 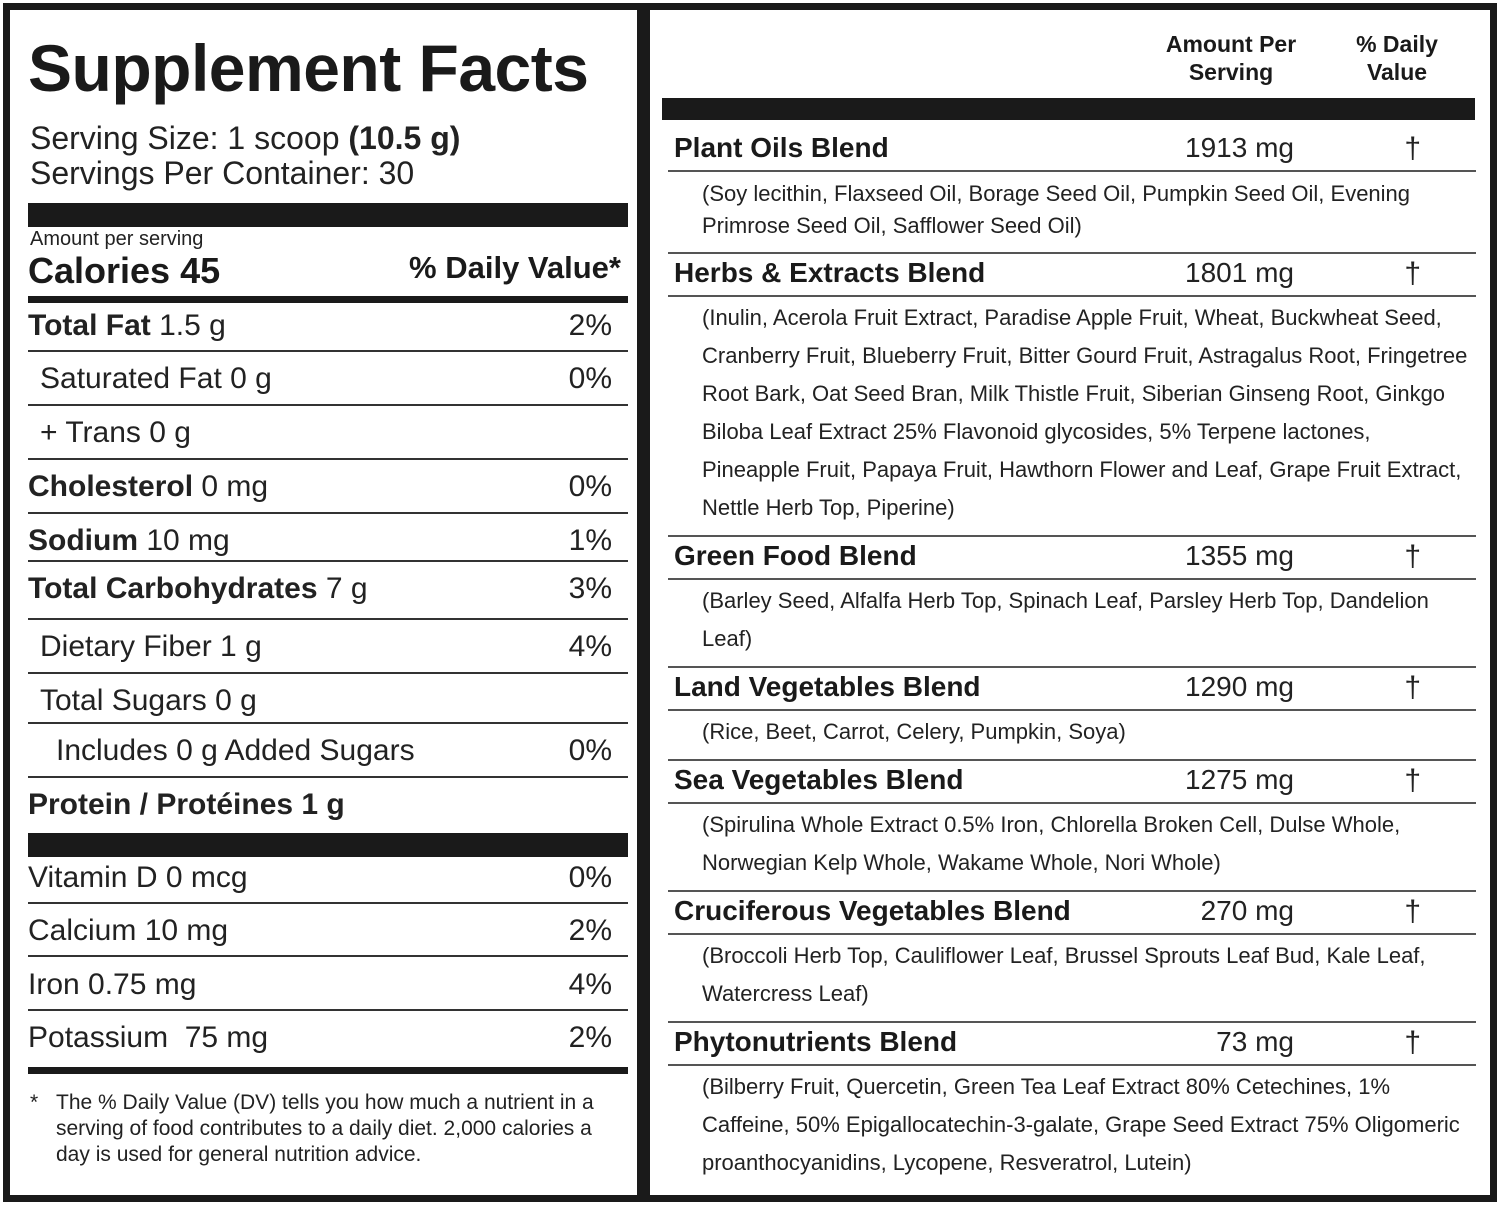 What do you see at coordinates (328, 877) in the screenshot?
I see `mineral-row: Vitamin D 0 mcg 0%` at bounding box center [328, 877].